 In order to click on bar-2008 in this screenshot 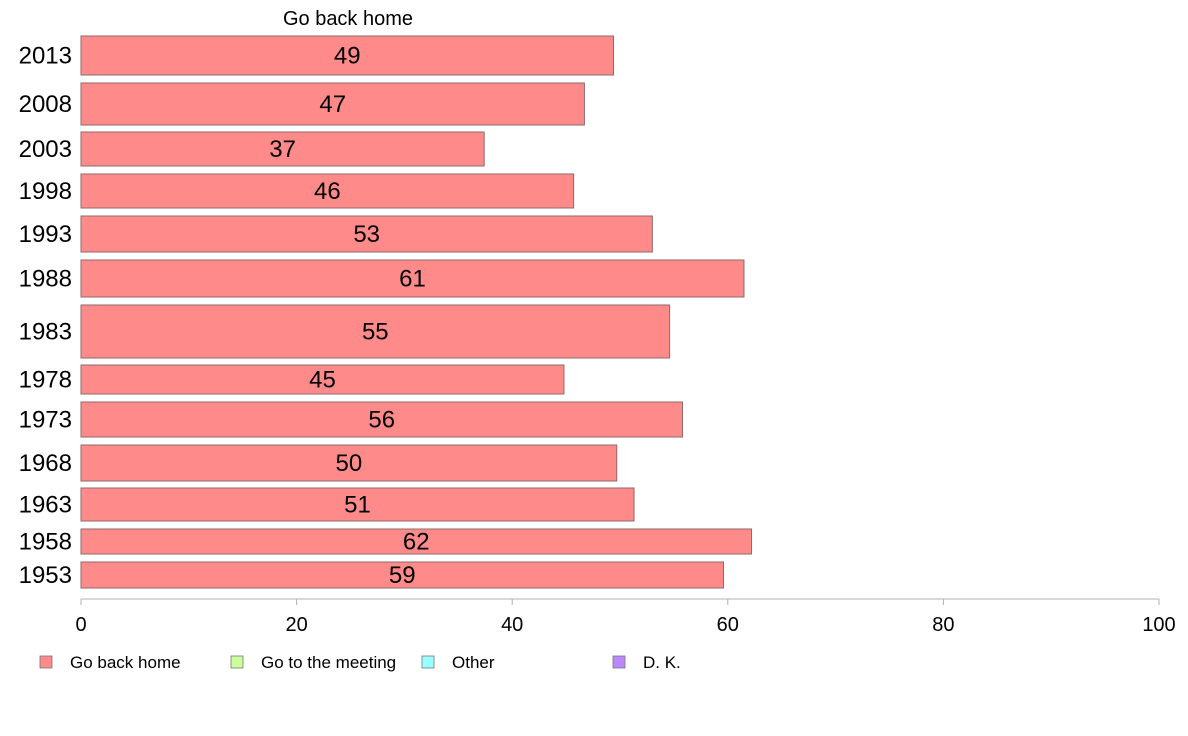, I will do `click(332, 104)`.